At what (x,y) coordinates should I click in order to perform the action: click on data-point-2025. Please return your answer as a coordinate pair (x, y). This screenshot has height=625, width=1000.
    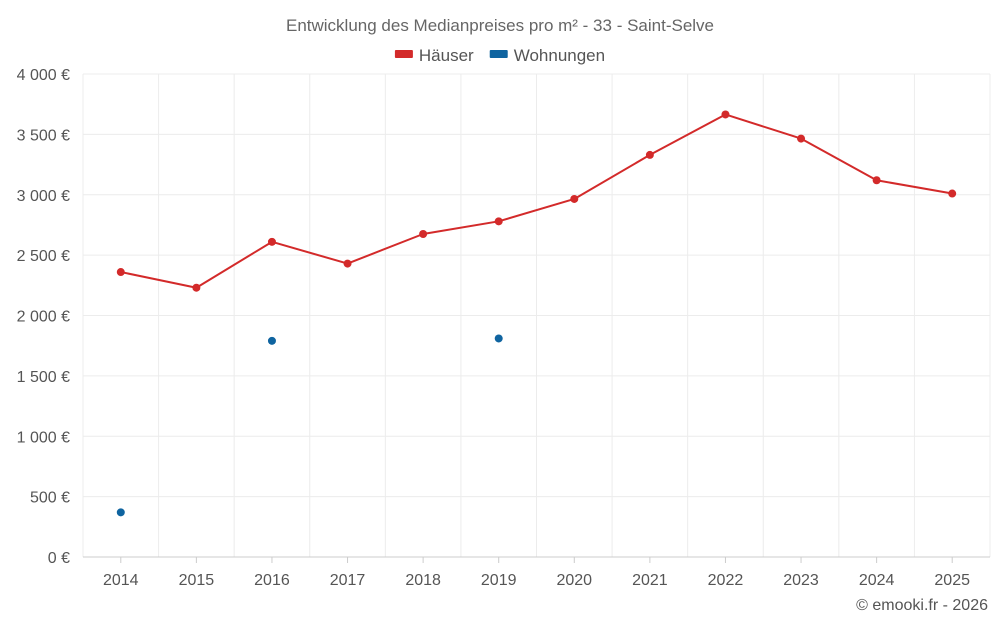
    Looking at the image, I should click on (952, 193).